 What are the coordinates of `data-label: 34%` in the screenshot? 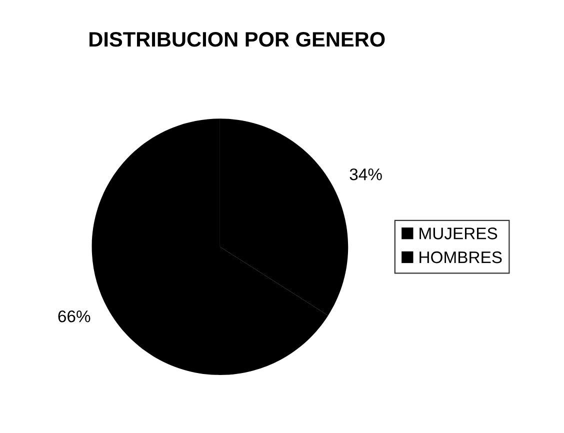 It's located at (366, 174).